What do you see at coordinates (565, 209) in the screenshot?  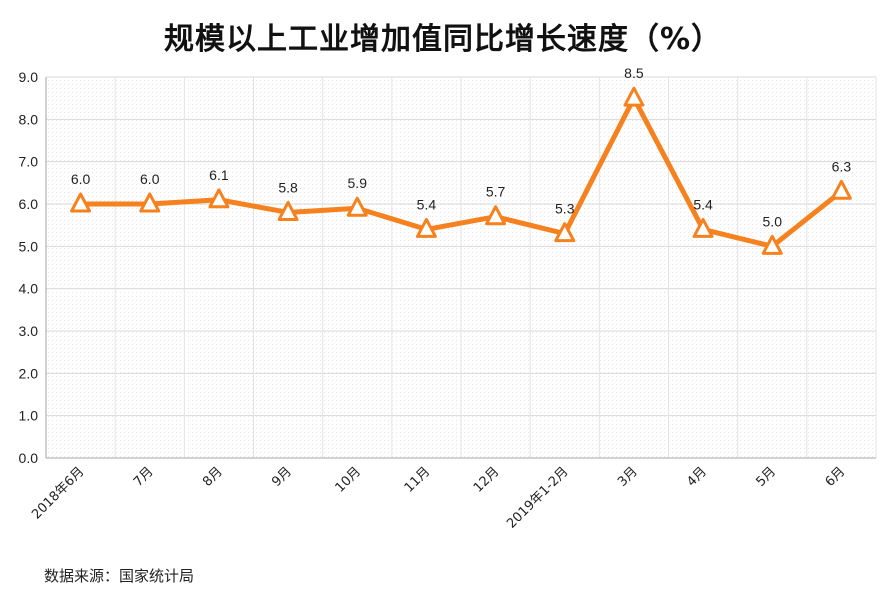 I see `data-label: 5.3` at bounding box center [565, 209].